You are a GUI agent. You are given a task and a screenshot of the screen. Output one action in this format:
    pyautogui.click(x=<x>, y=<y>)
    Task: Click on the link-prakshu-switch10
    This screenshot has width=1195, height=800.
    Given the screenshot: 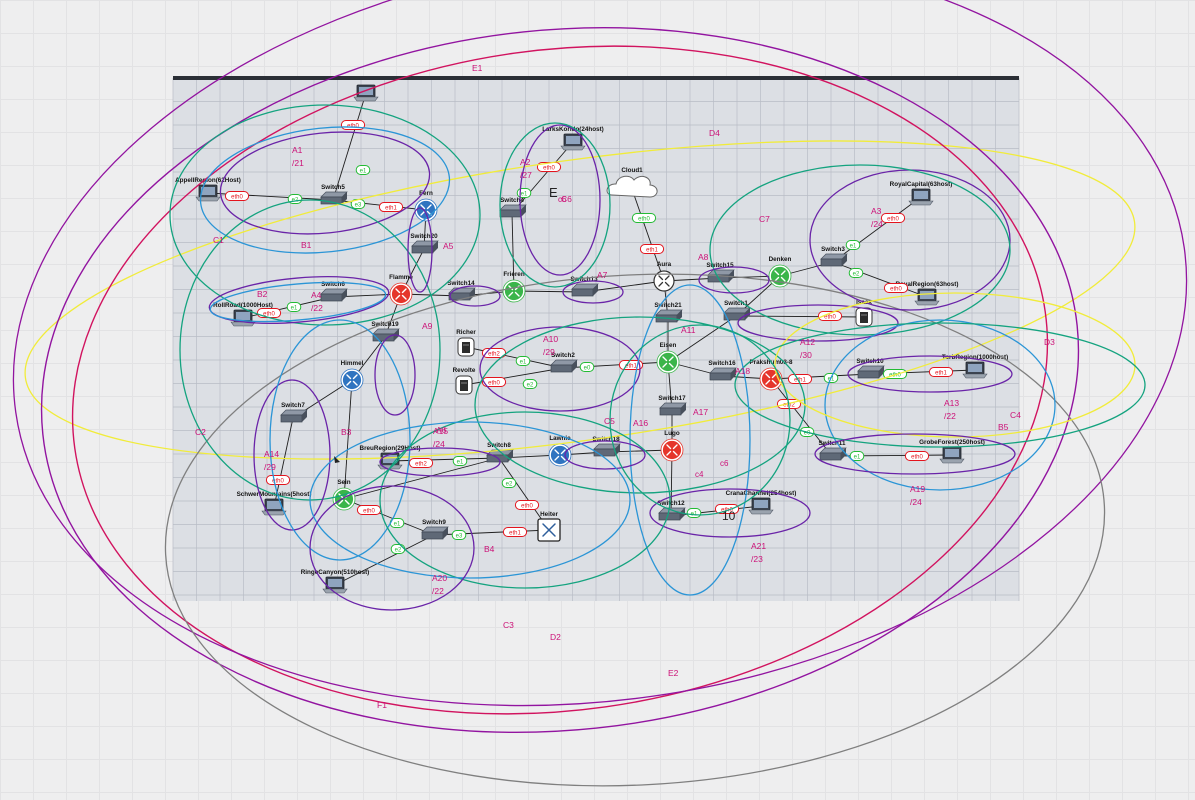 What is the action you would take?
    pyautogui.click(x=820, y=376)
    